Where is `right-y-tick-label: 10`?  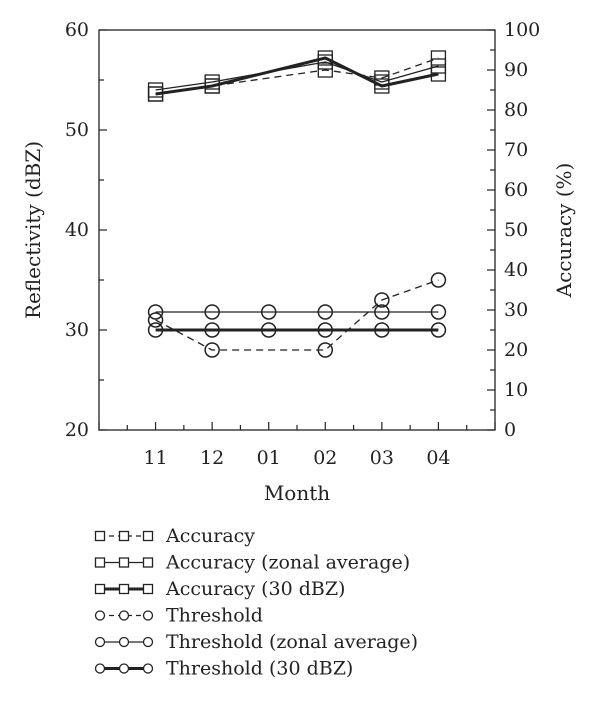
right-y-tick-label: 10 is located at coordinates (516, 390).